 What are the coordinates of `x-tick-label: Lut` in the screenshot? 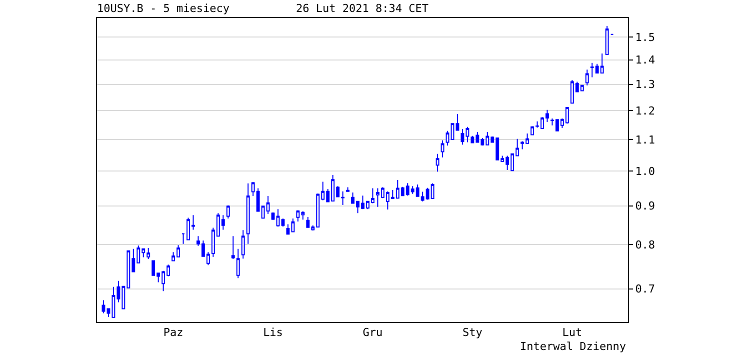 It's located at (572, 333).